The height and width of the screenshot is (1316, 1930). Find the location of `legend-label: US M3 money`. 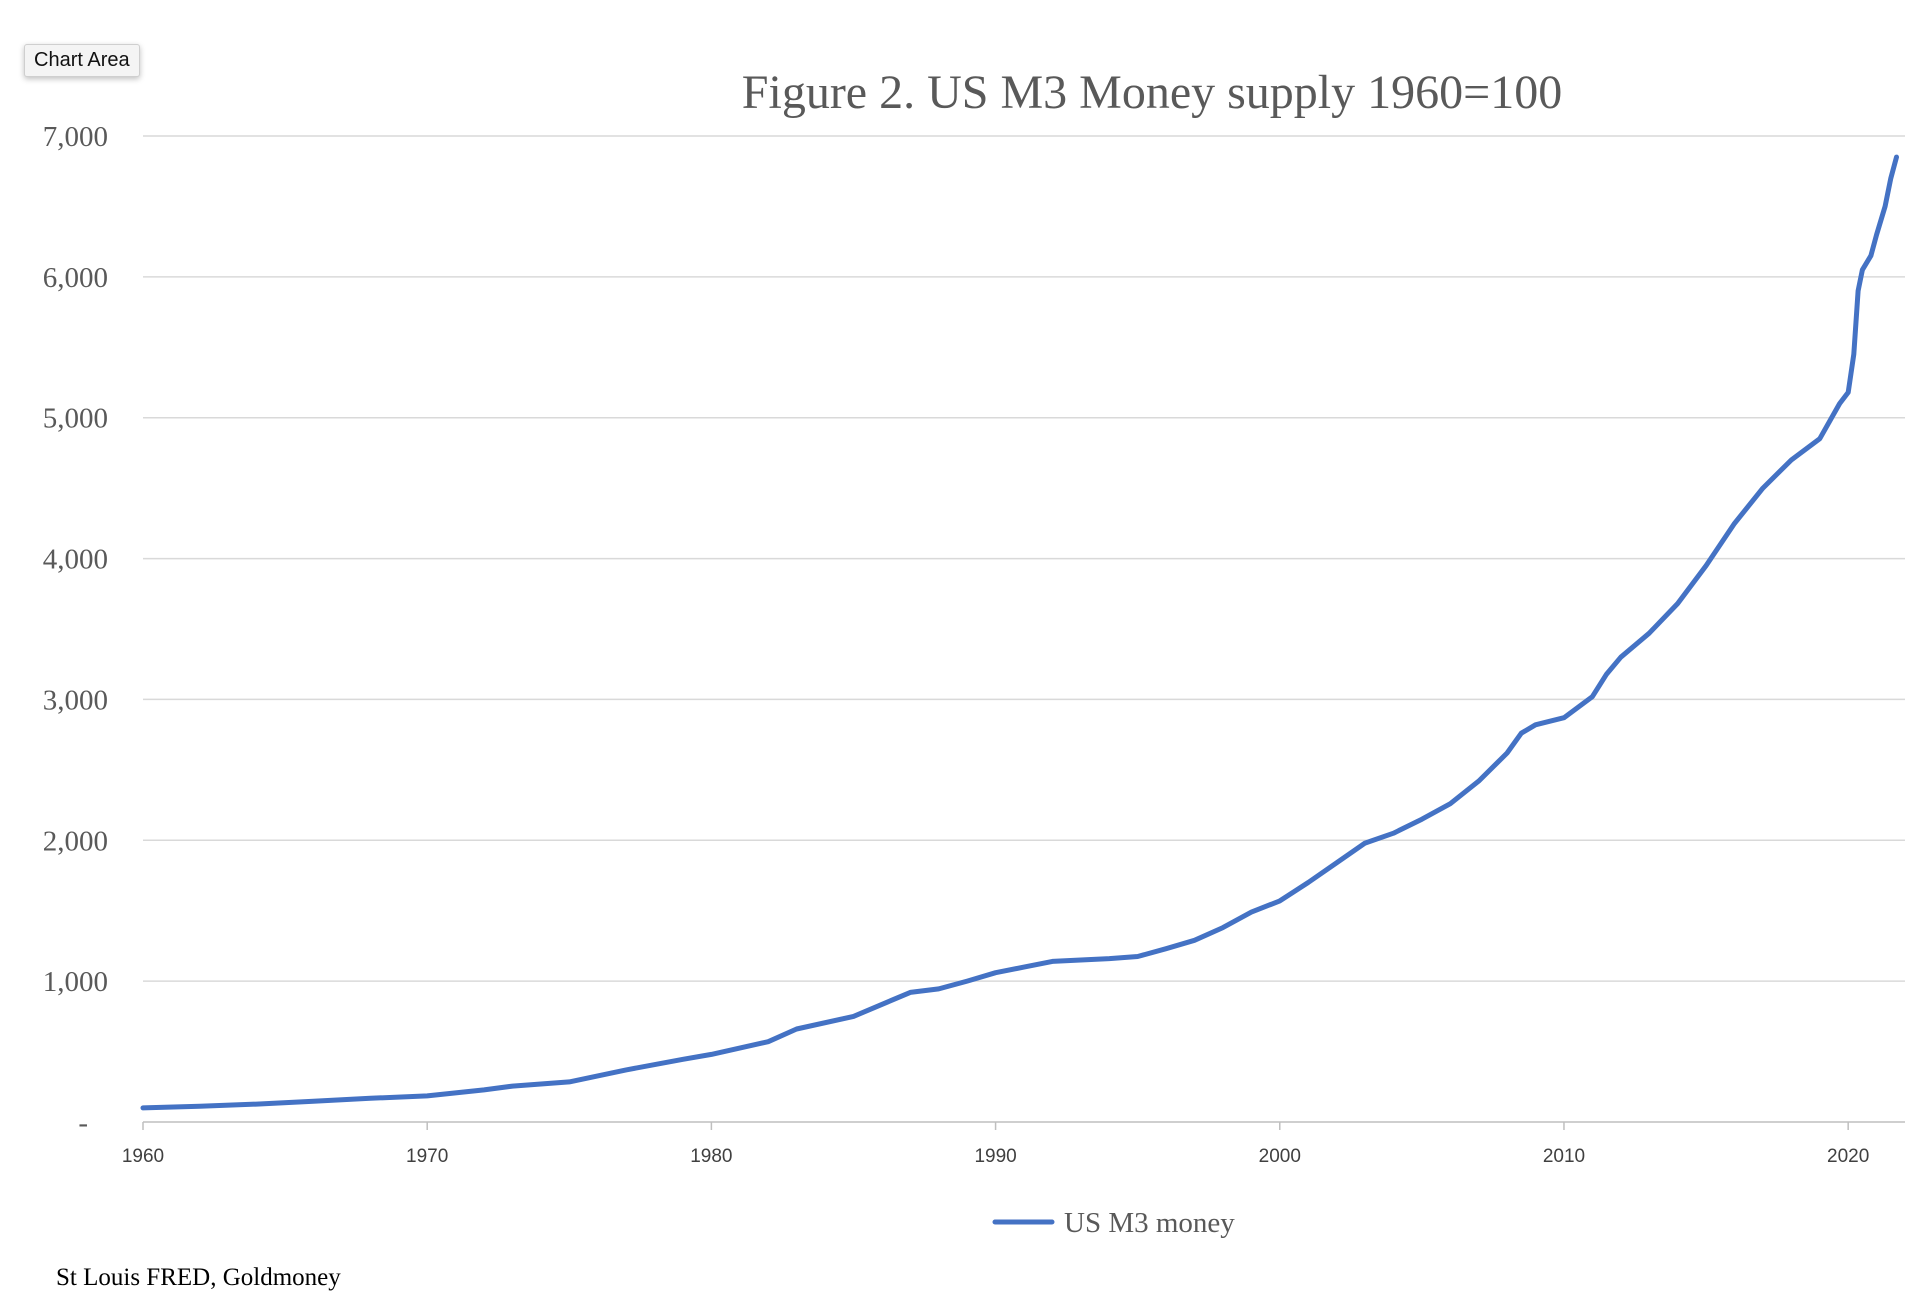

legend-label: US M3 money is located at coordinates (1149, 1223).